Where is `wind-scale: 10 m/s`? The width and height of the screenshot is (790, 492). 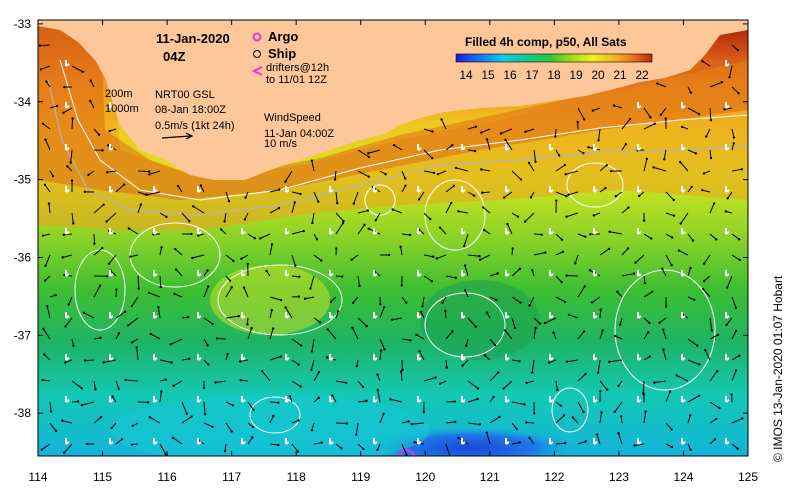 wind-scale: 10 m/s is located at coordinates (281, 144).